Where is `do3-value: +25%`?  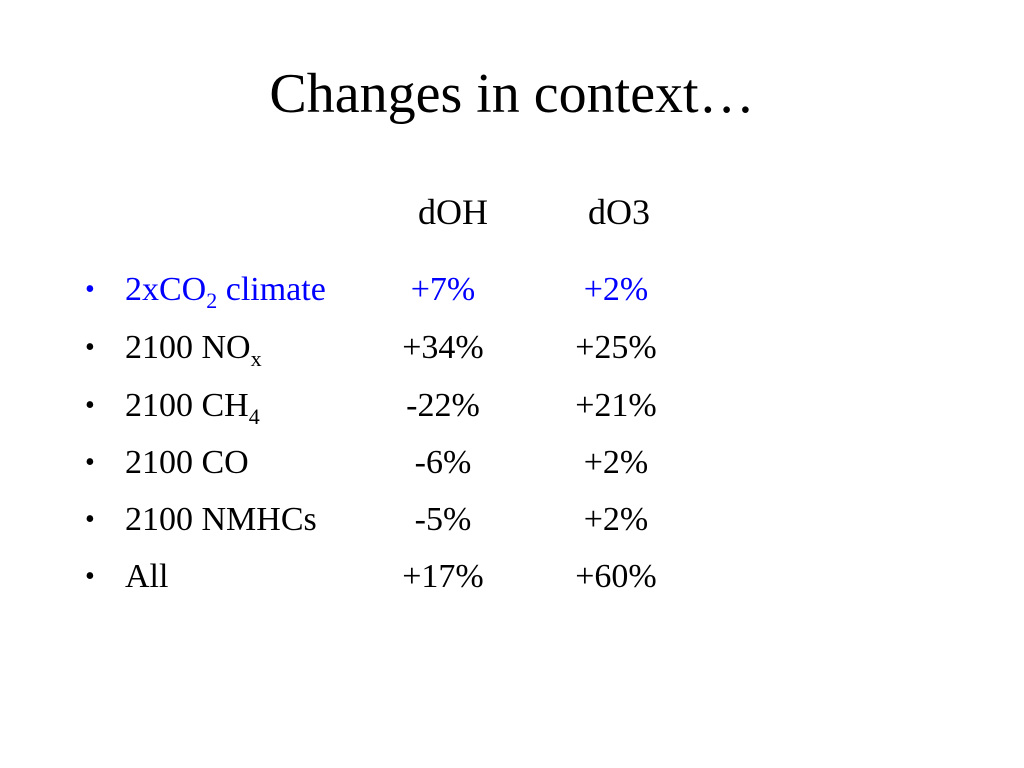 do3-value: +25% is located at coordinates (616, 347).